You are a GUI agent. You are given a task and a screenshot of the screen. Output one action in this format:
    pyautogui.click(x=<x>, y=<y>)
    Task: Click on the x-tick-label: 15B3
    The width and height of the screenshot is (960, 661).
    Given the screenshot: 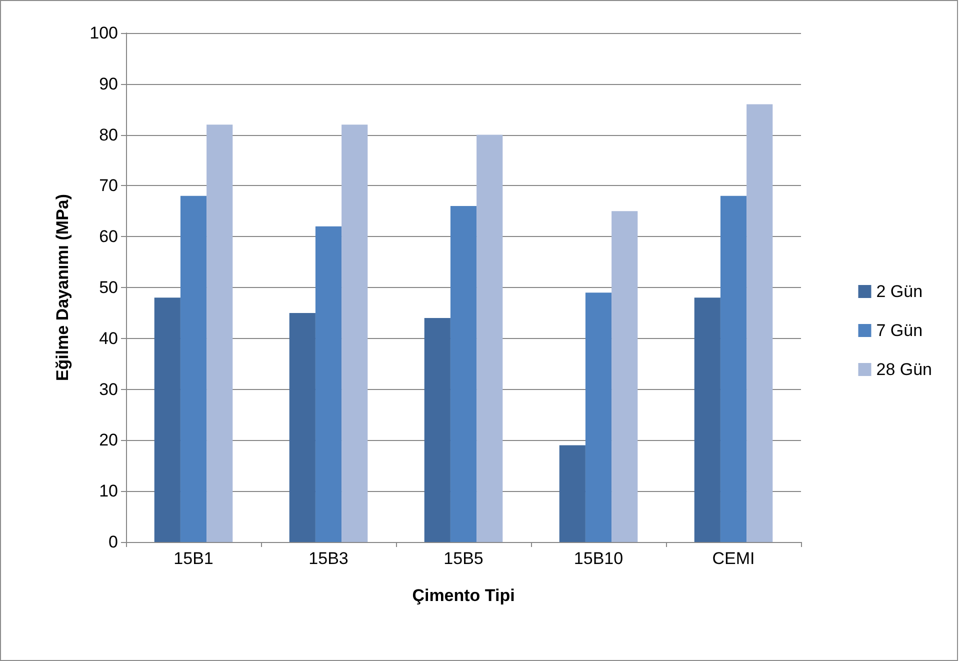 What is the action you would take?
    pyautogui.click(x=328, y=558)
    